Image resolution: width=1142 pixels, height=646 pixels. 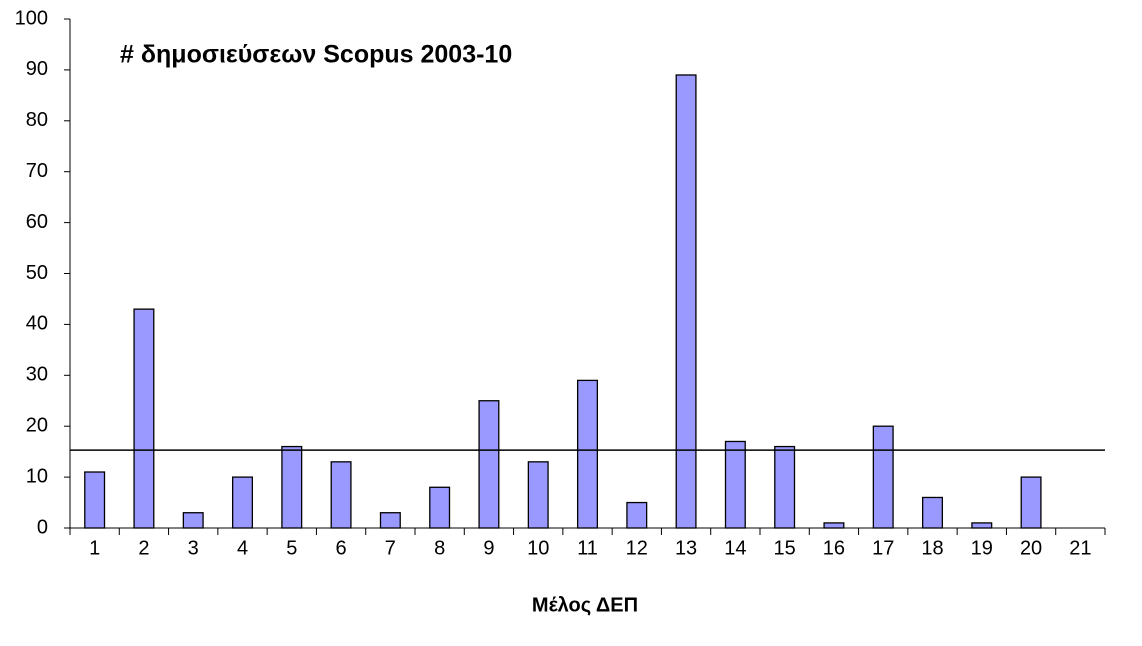 What do you see at coordinates (390, 548) in the screenshot?
I see `x-tick-label: 7` at bounding box center [390, 548].